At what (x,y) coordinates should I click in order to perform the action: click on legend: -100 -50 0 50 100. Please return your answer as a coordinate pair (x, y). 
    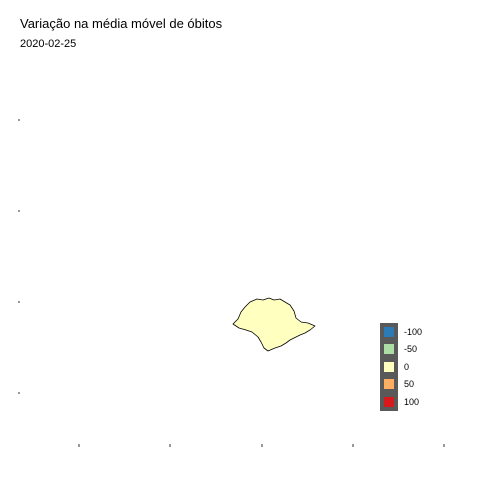
    Looking at the image, I should click on (410, 367).